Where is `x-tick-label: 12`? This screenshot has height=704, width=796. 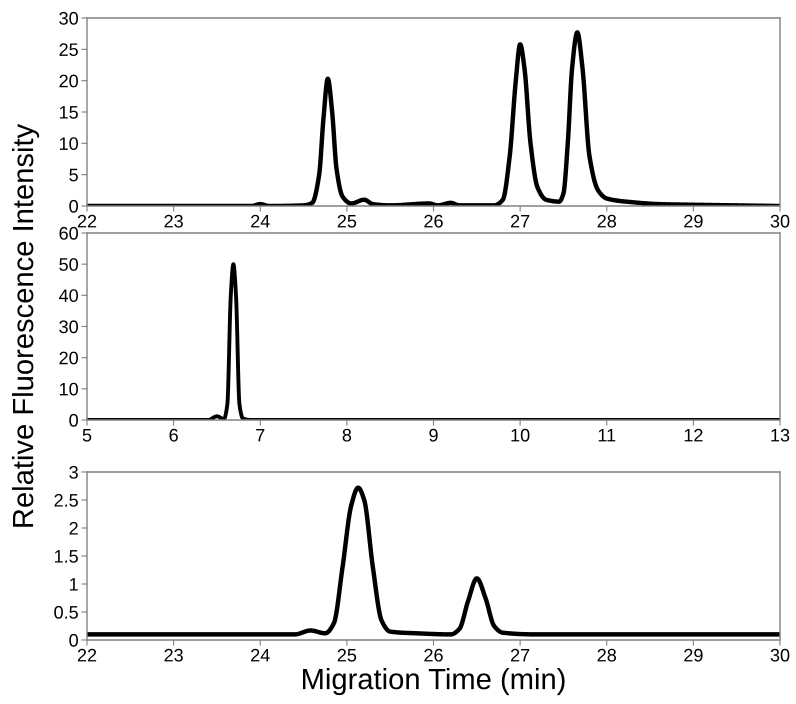
x-tick-label: 12 is located at coordinates (693, 435).